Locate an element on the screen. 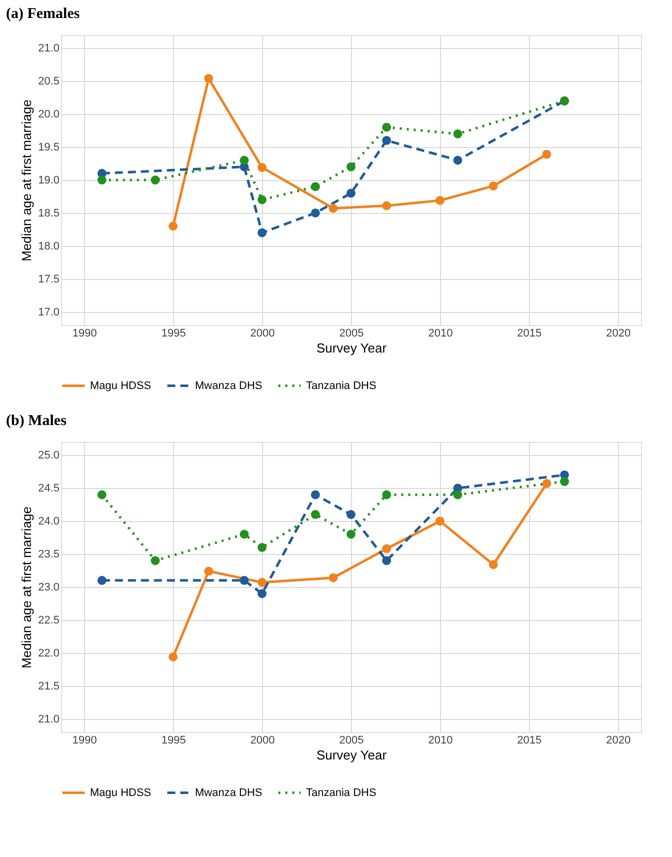  y-tick-label: 25.0 is located at coordinates (49, 456).